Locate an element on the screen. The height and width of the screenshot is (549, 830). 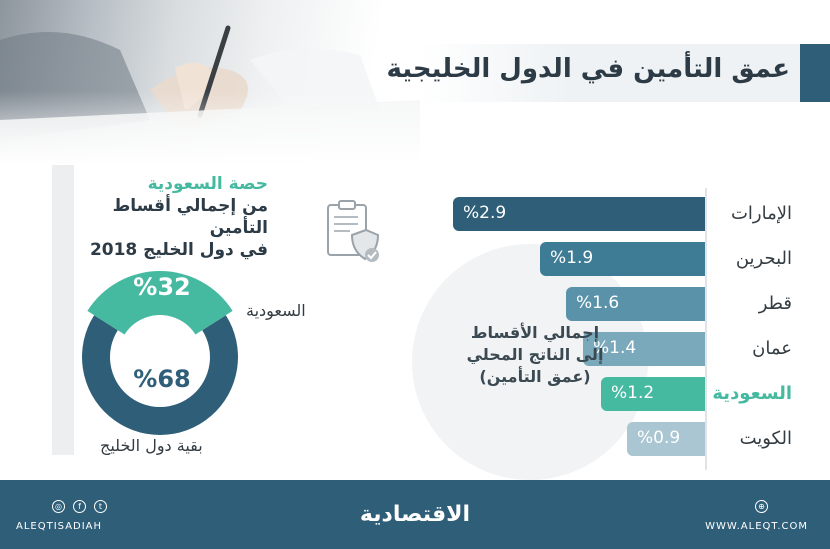
slice-label-rest: بقية دول الخليج is located at coordinates (151, 445).